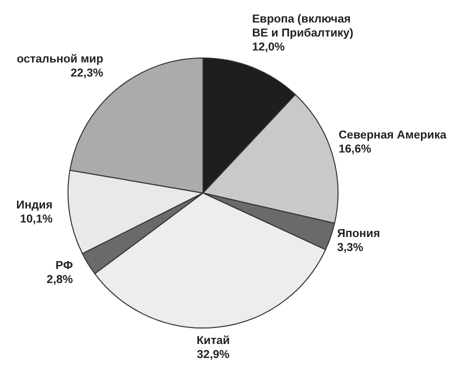  I want to click on slice-label: Япония, so click(358, 234).